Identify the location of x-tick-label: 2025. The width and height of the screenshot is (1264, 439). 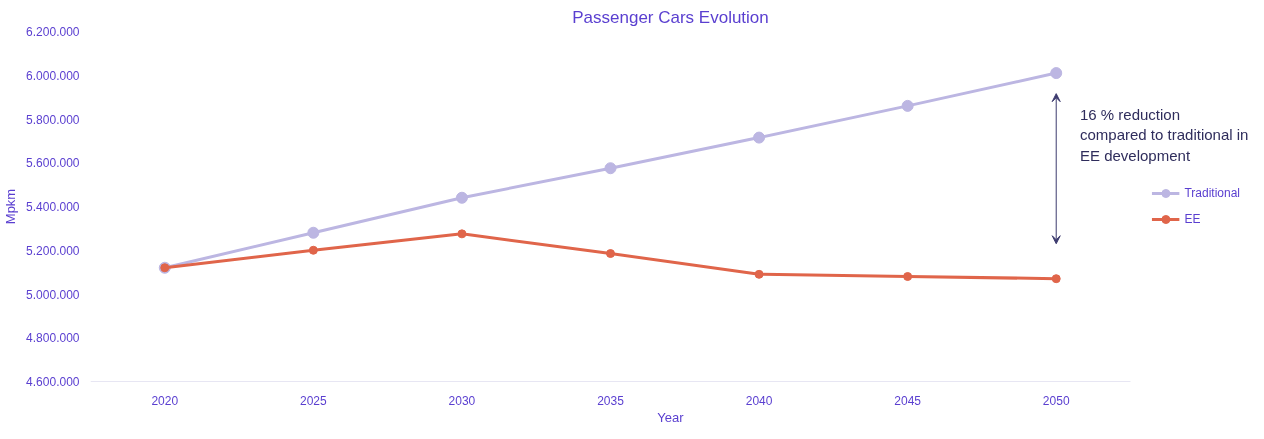
(314, 400).